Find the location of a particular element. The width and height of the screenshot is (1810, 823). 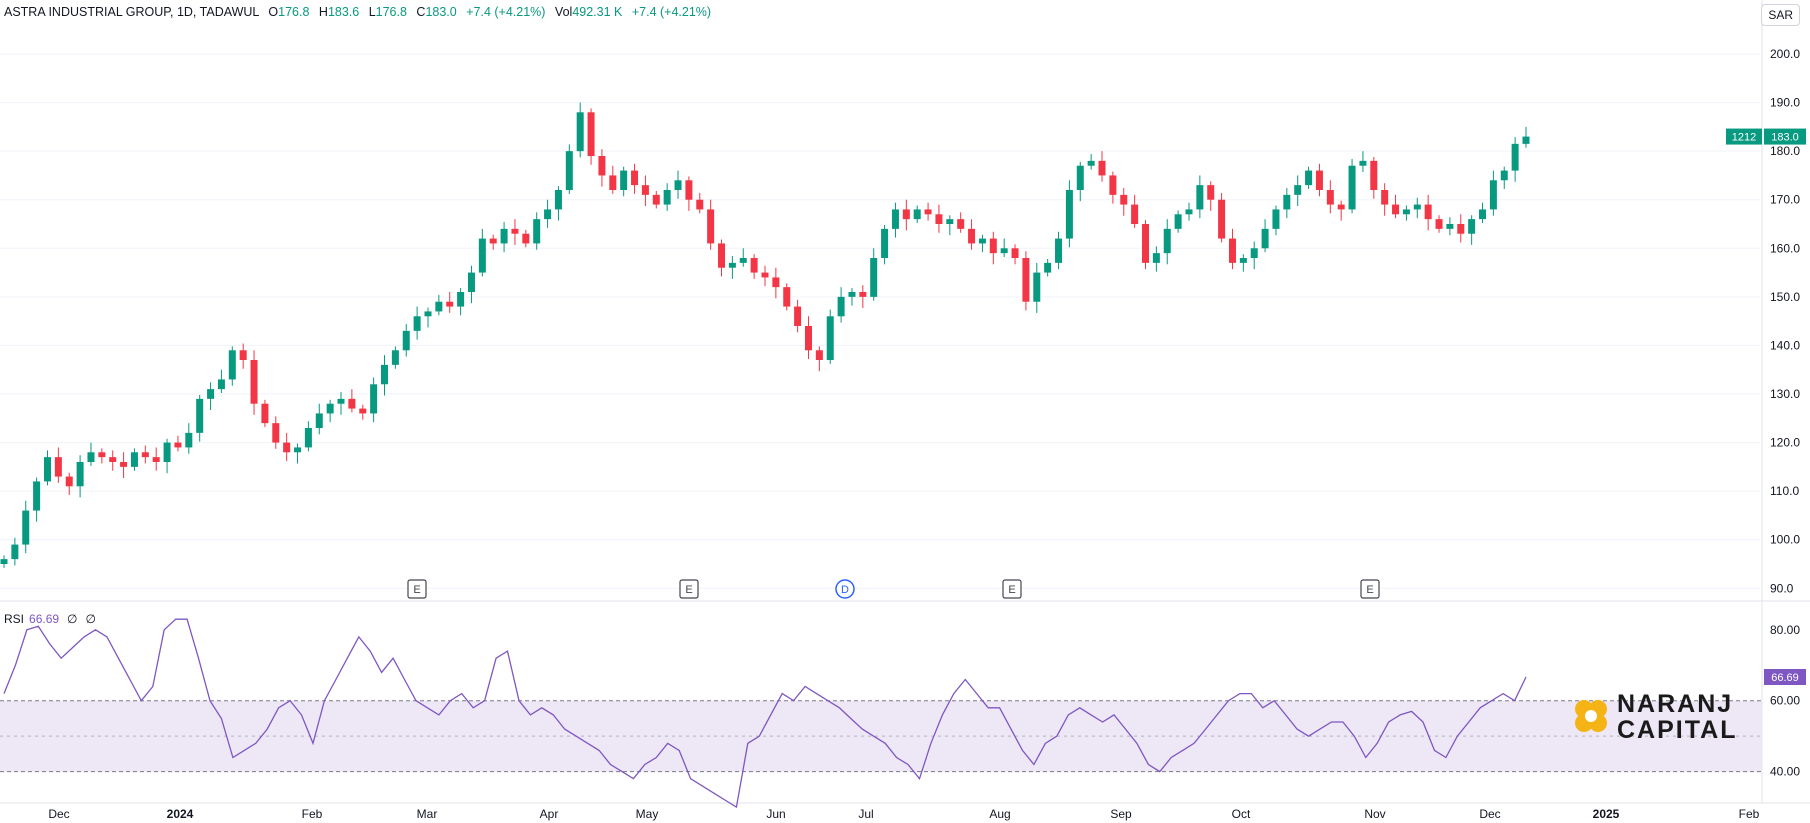

price-tick-label: 100.0 is located at coordinates (1785, 540).